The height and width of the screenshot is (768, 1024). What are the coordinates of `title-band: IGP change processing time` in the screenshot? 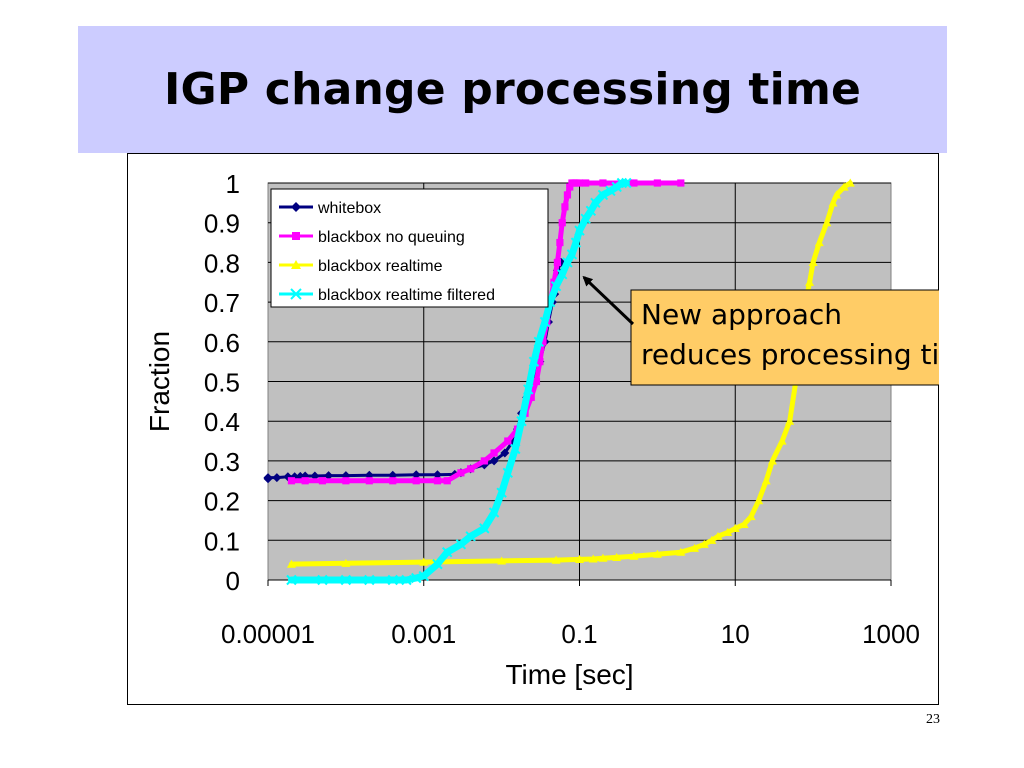 It's located at (512, 89).